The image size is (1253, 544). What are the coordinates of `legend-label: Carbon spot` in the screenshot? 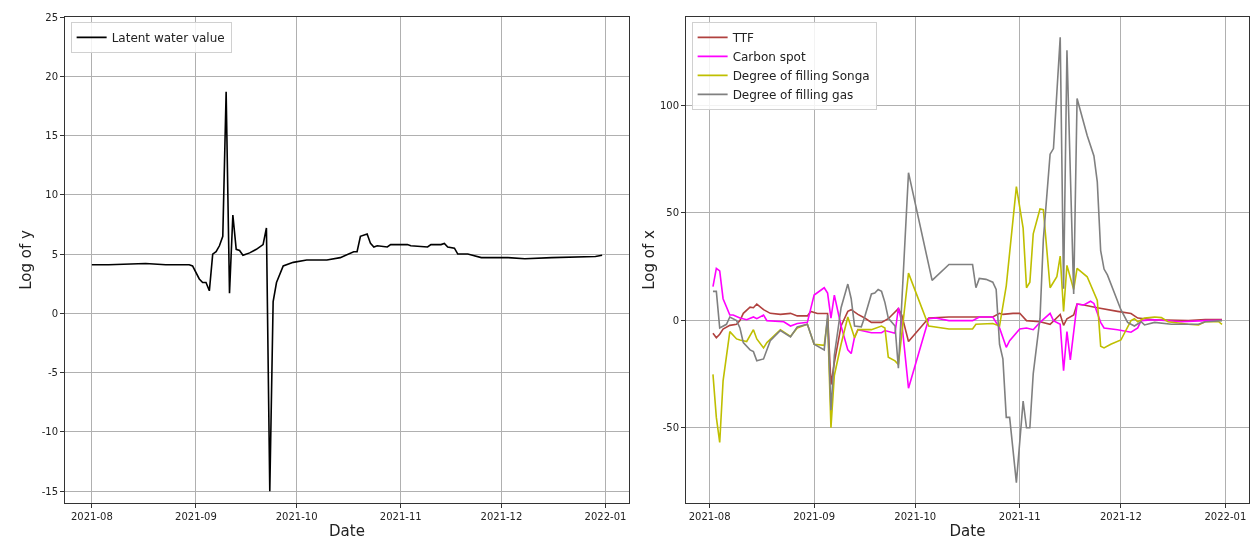 It's located at (769, 57).